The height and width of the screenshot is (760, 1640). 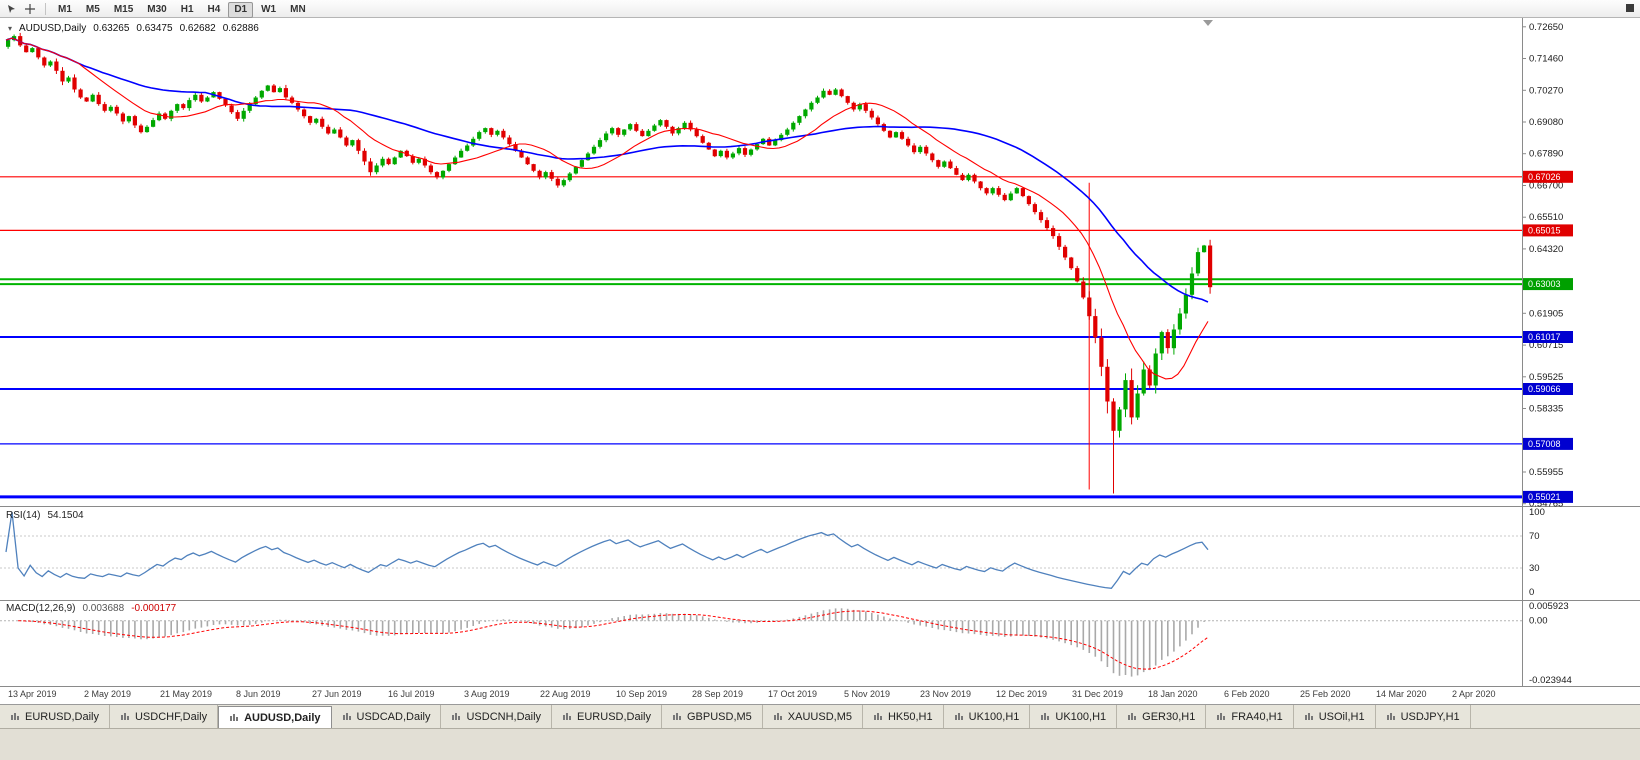 I want to click on chart-shift-marker, so click(x=1208, y=23).